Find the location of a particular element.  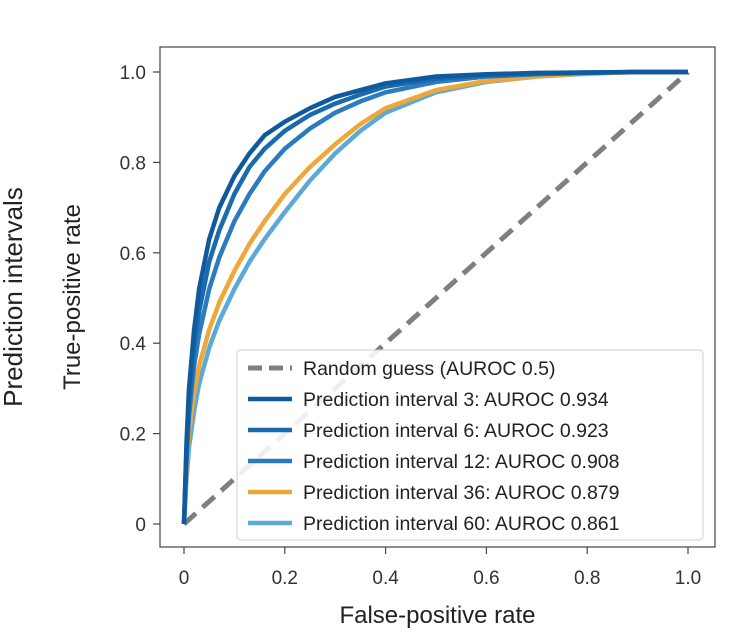

legend-label: Prediction interval 3: AUROC 0.934 is located at coordinates (456, 400).